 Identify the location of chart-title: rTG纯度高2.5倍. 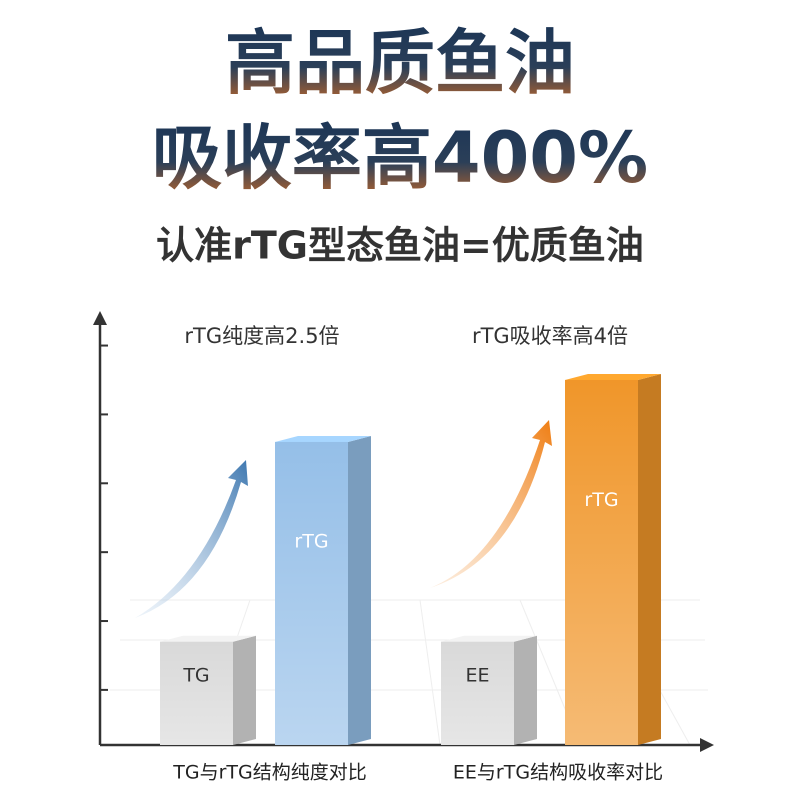
(261, 336).